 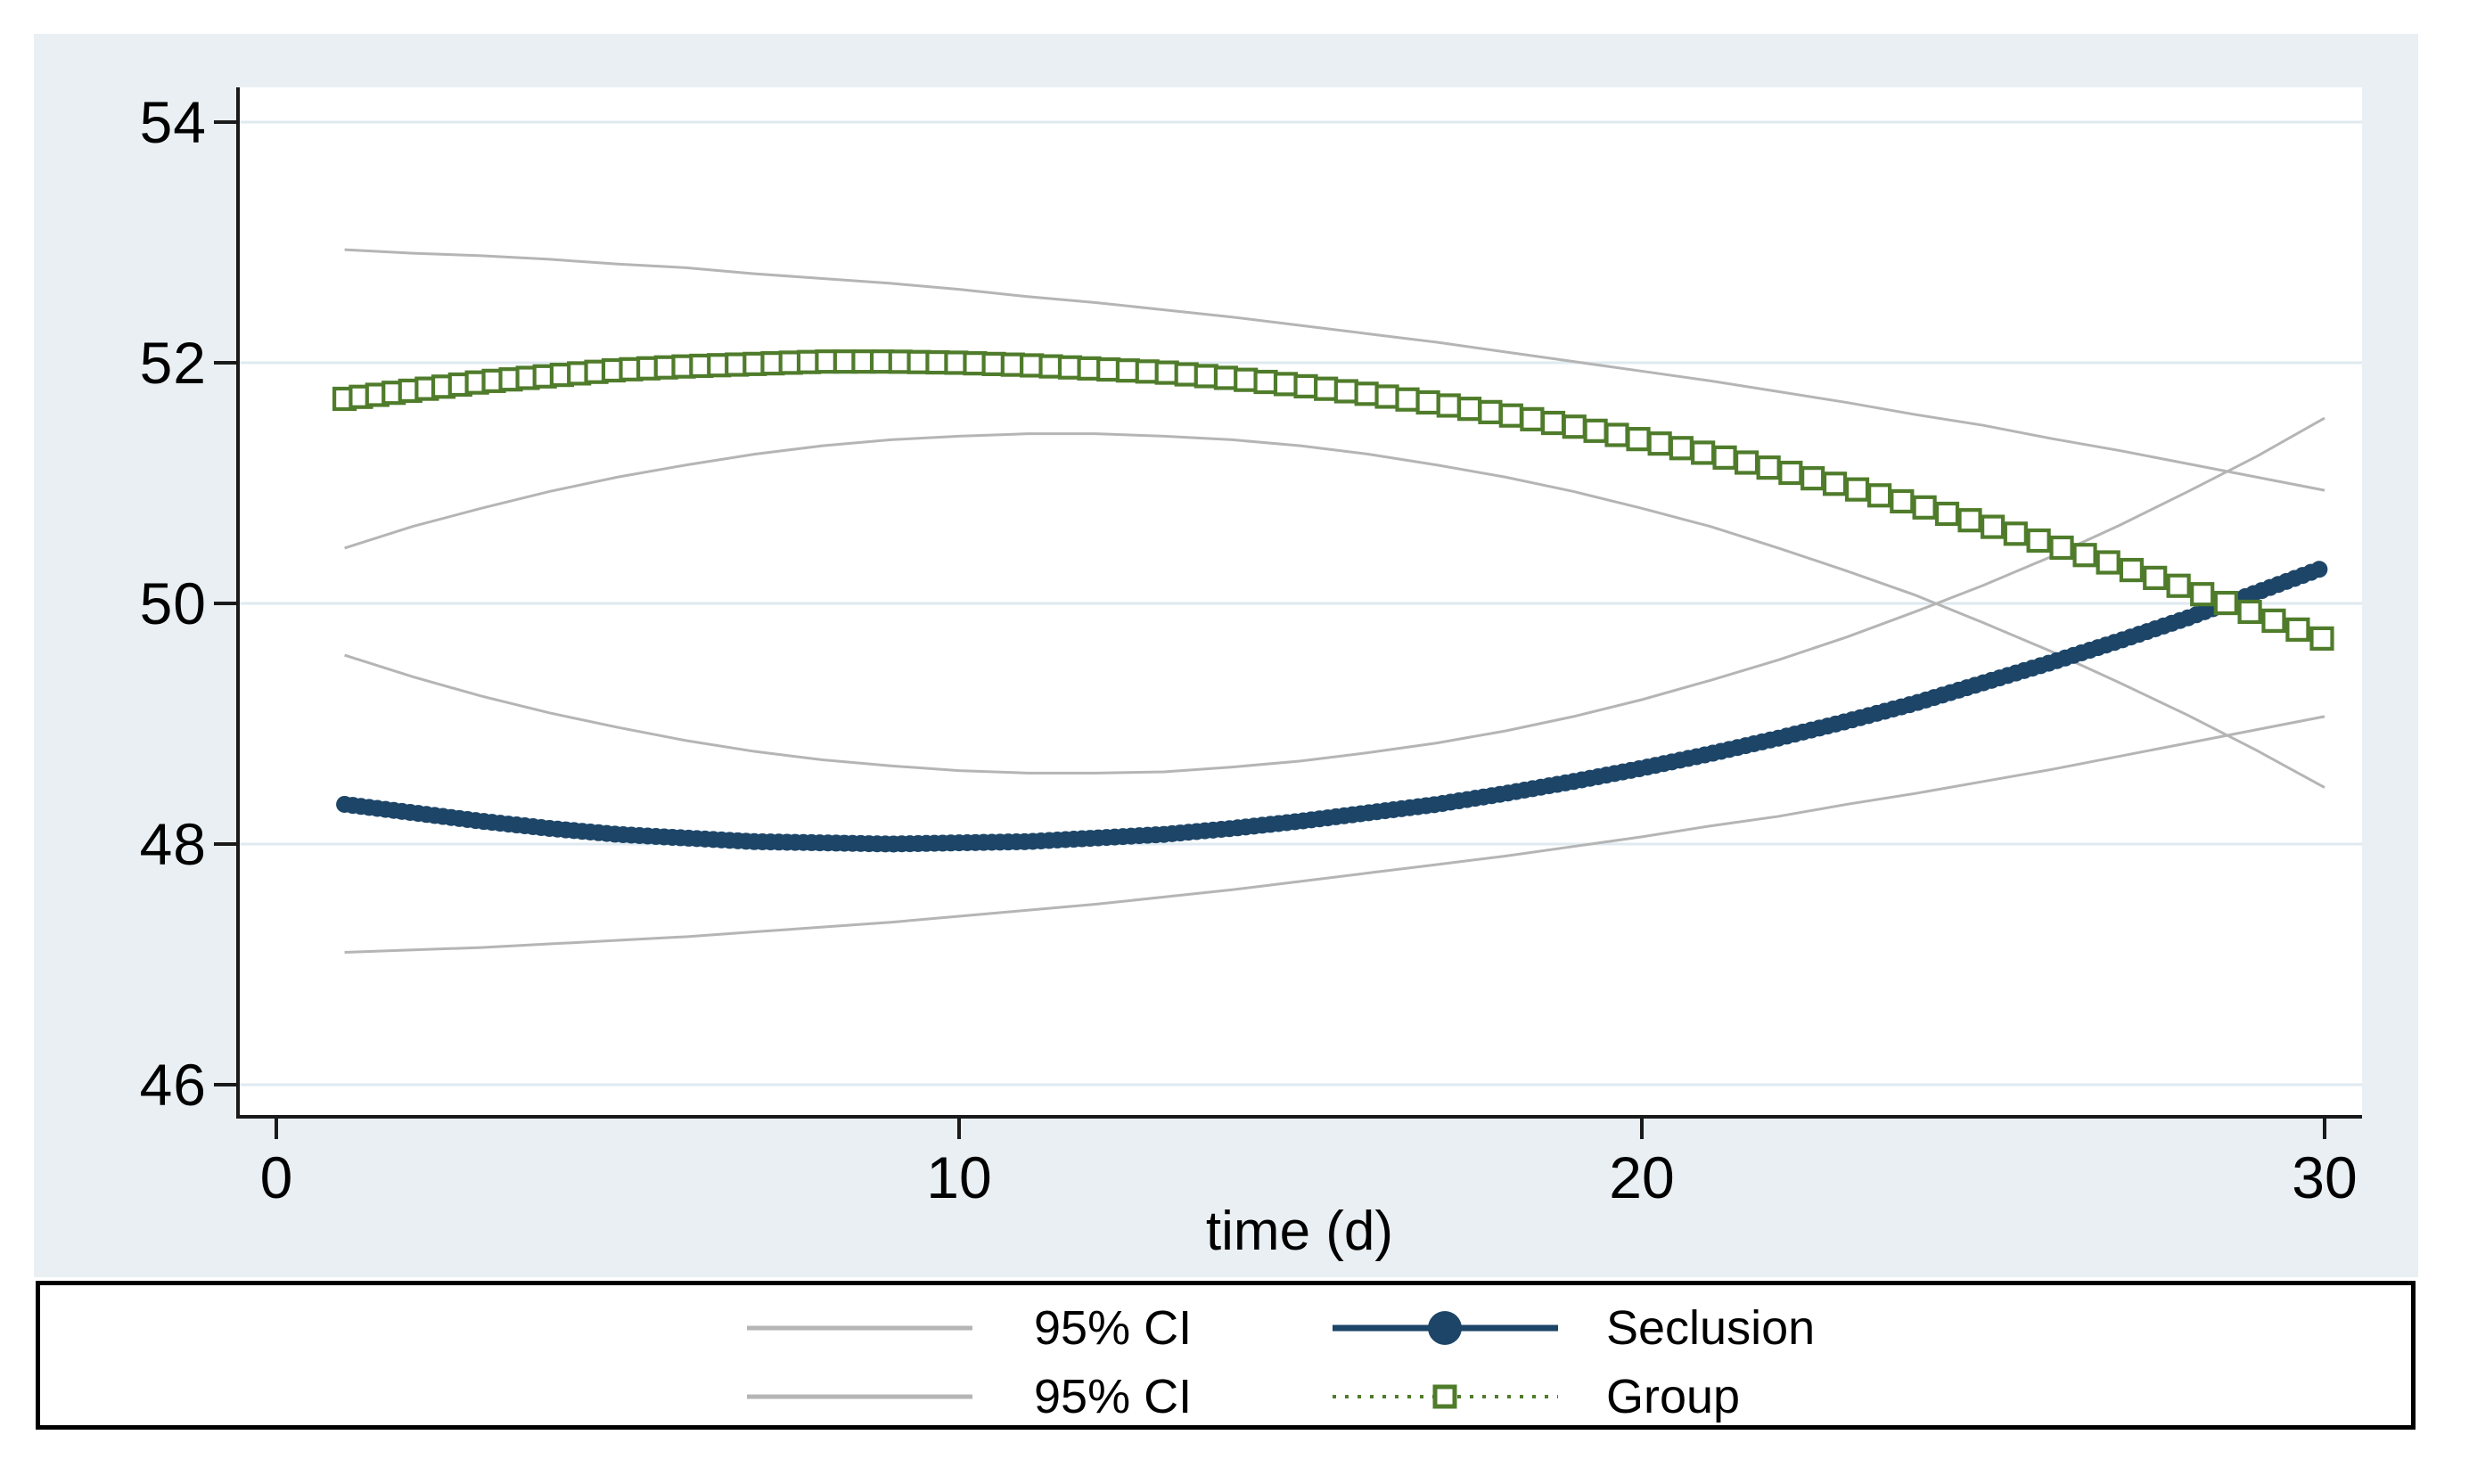 What do you see at coordinates (173, 363) in the screenshot?
I see `y-tick-label-52: 52` at bounding box center [173, 363].